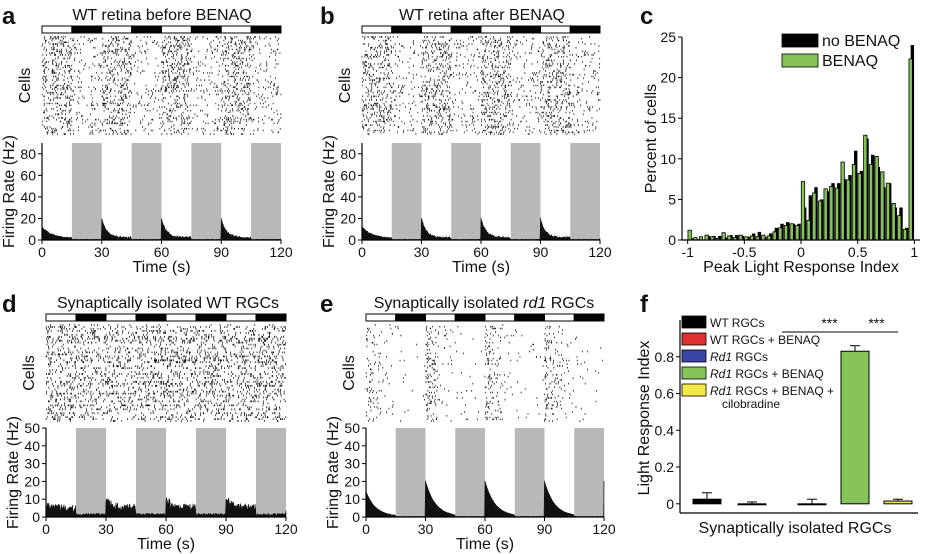 The width and height of the screenshot is (926, 554). Describe the element at coordinates (352, 464) in the screenshot. I see `y-tick-label: 30` at that location.